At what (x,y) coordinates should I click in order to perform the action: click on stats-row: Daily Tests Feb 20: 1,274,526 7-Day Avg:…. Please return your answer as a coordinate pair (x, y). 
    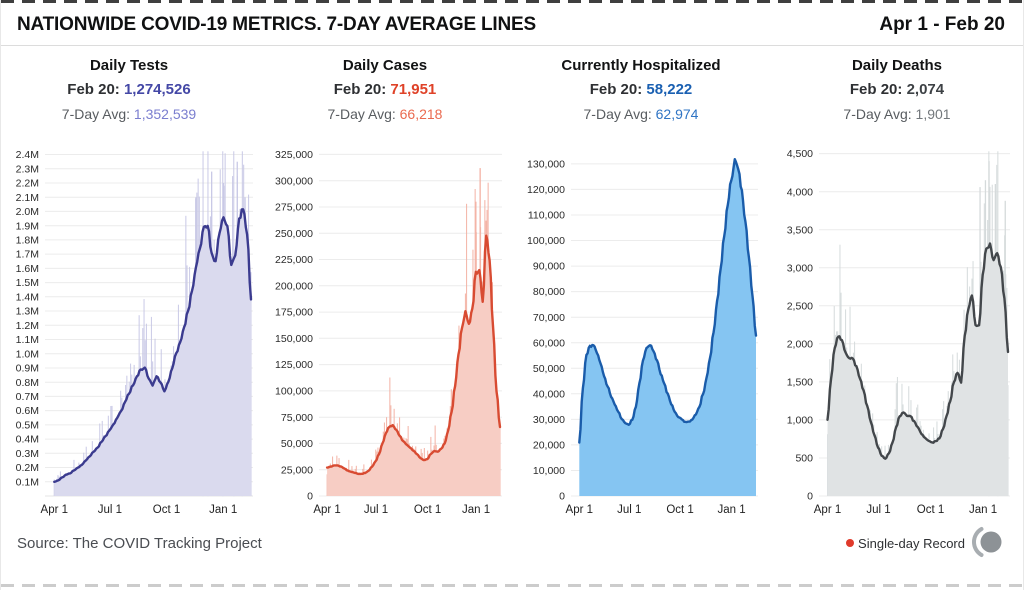
    Looking at the image, I should click on (512, 86).